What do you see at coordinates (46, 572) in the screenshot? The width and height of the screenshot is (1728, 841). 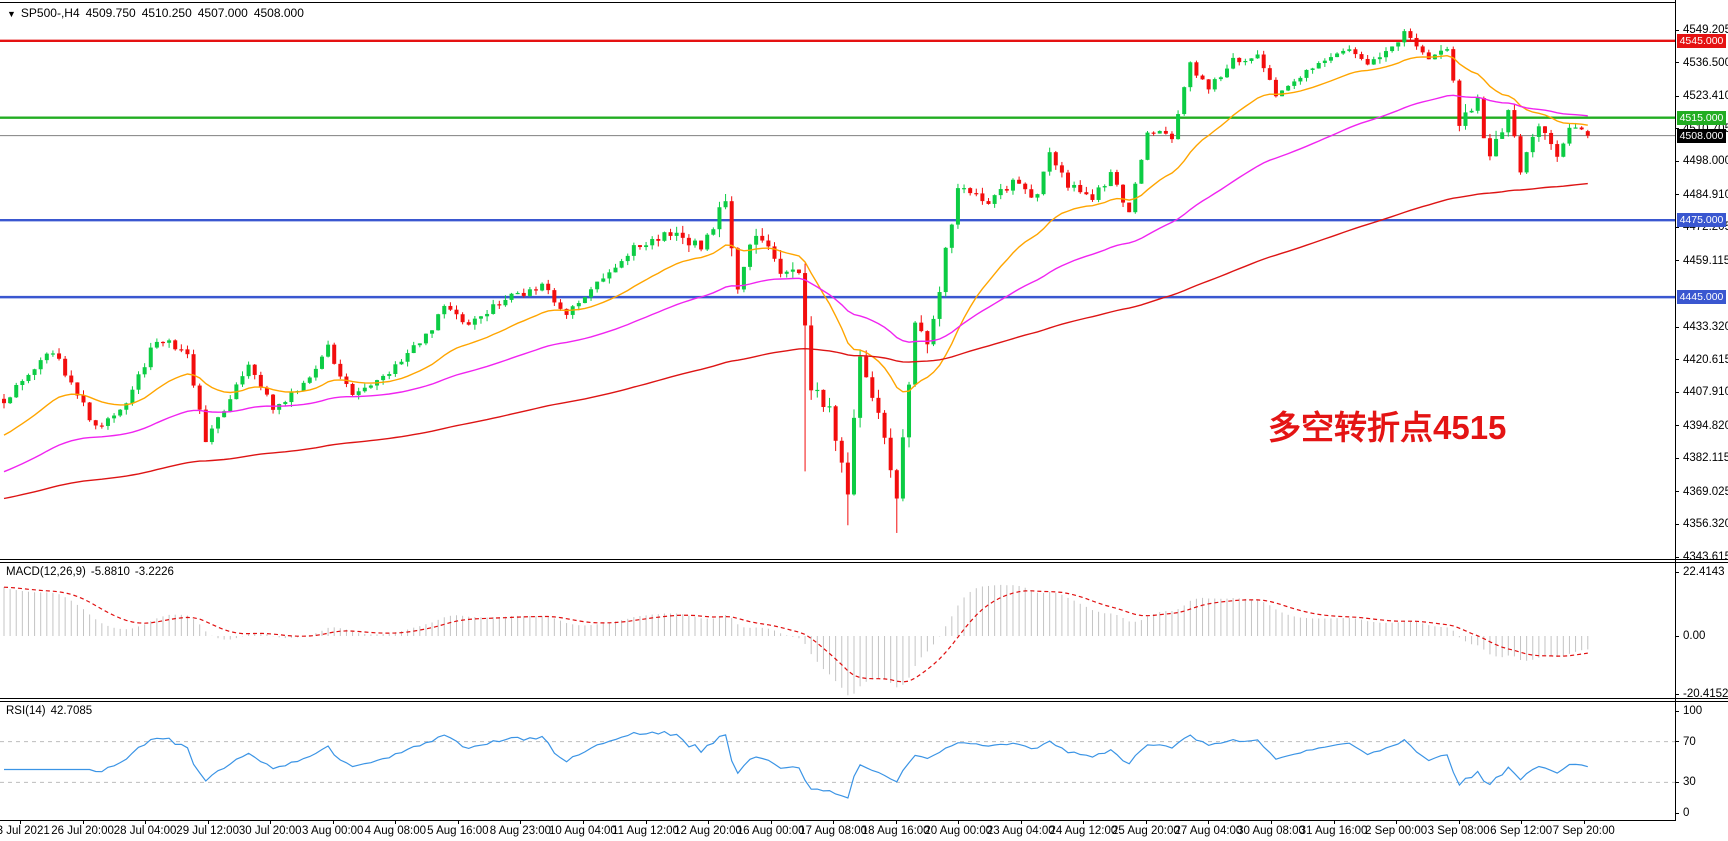 I see `macd-name: MACD(12,26,9)` at bounding box center [46, 572].